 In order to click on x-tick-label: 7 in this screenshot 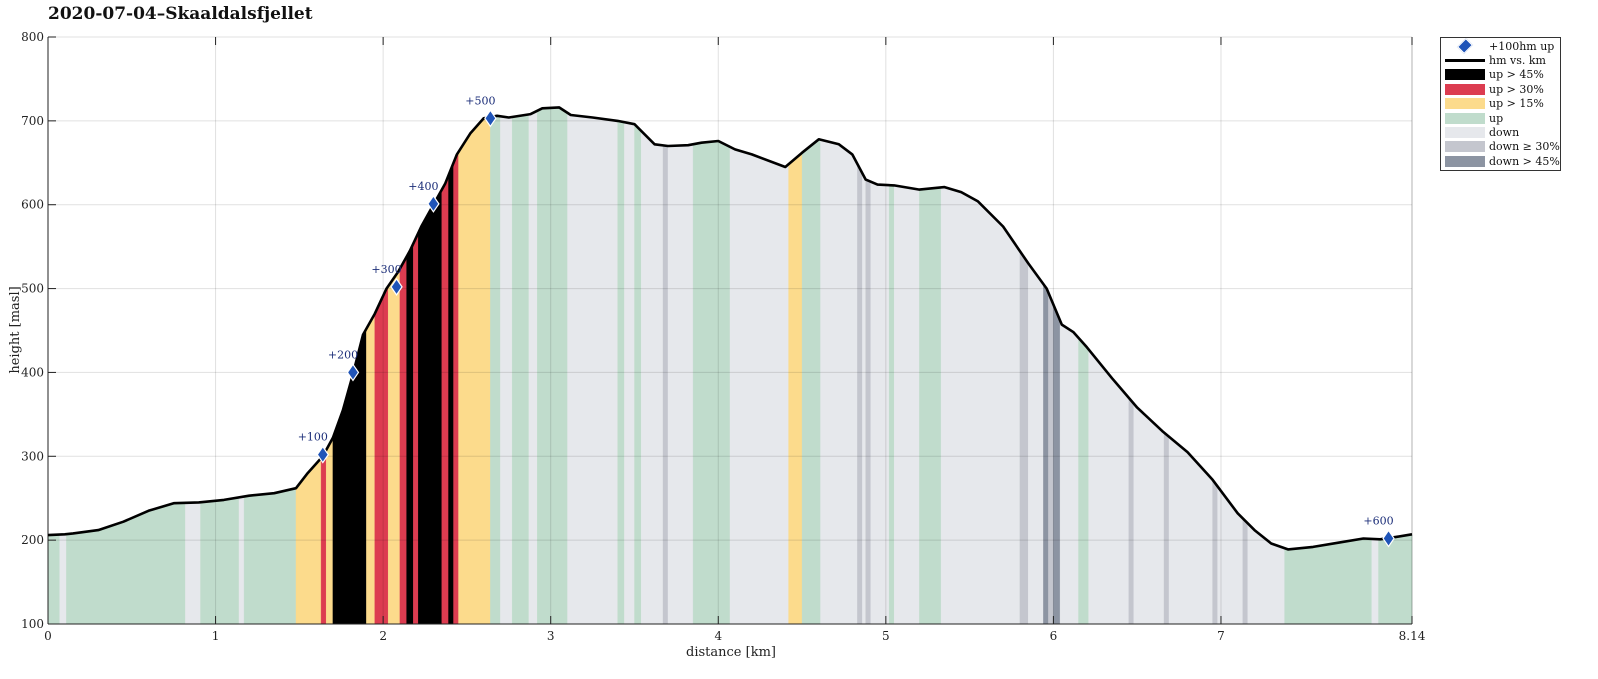, I will do `click(1221, 636)`.